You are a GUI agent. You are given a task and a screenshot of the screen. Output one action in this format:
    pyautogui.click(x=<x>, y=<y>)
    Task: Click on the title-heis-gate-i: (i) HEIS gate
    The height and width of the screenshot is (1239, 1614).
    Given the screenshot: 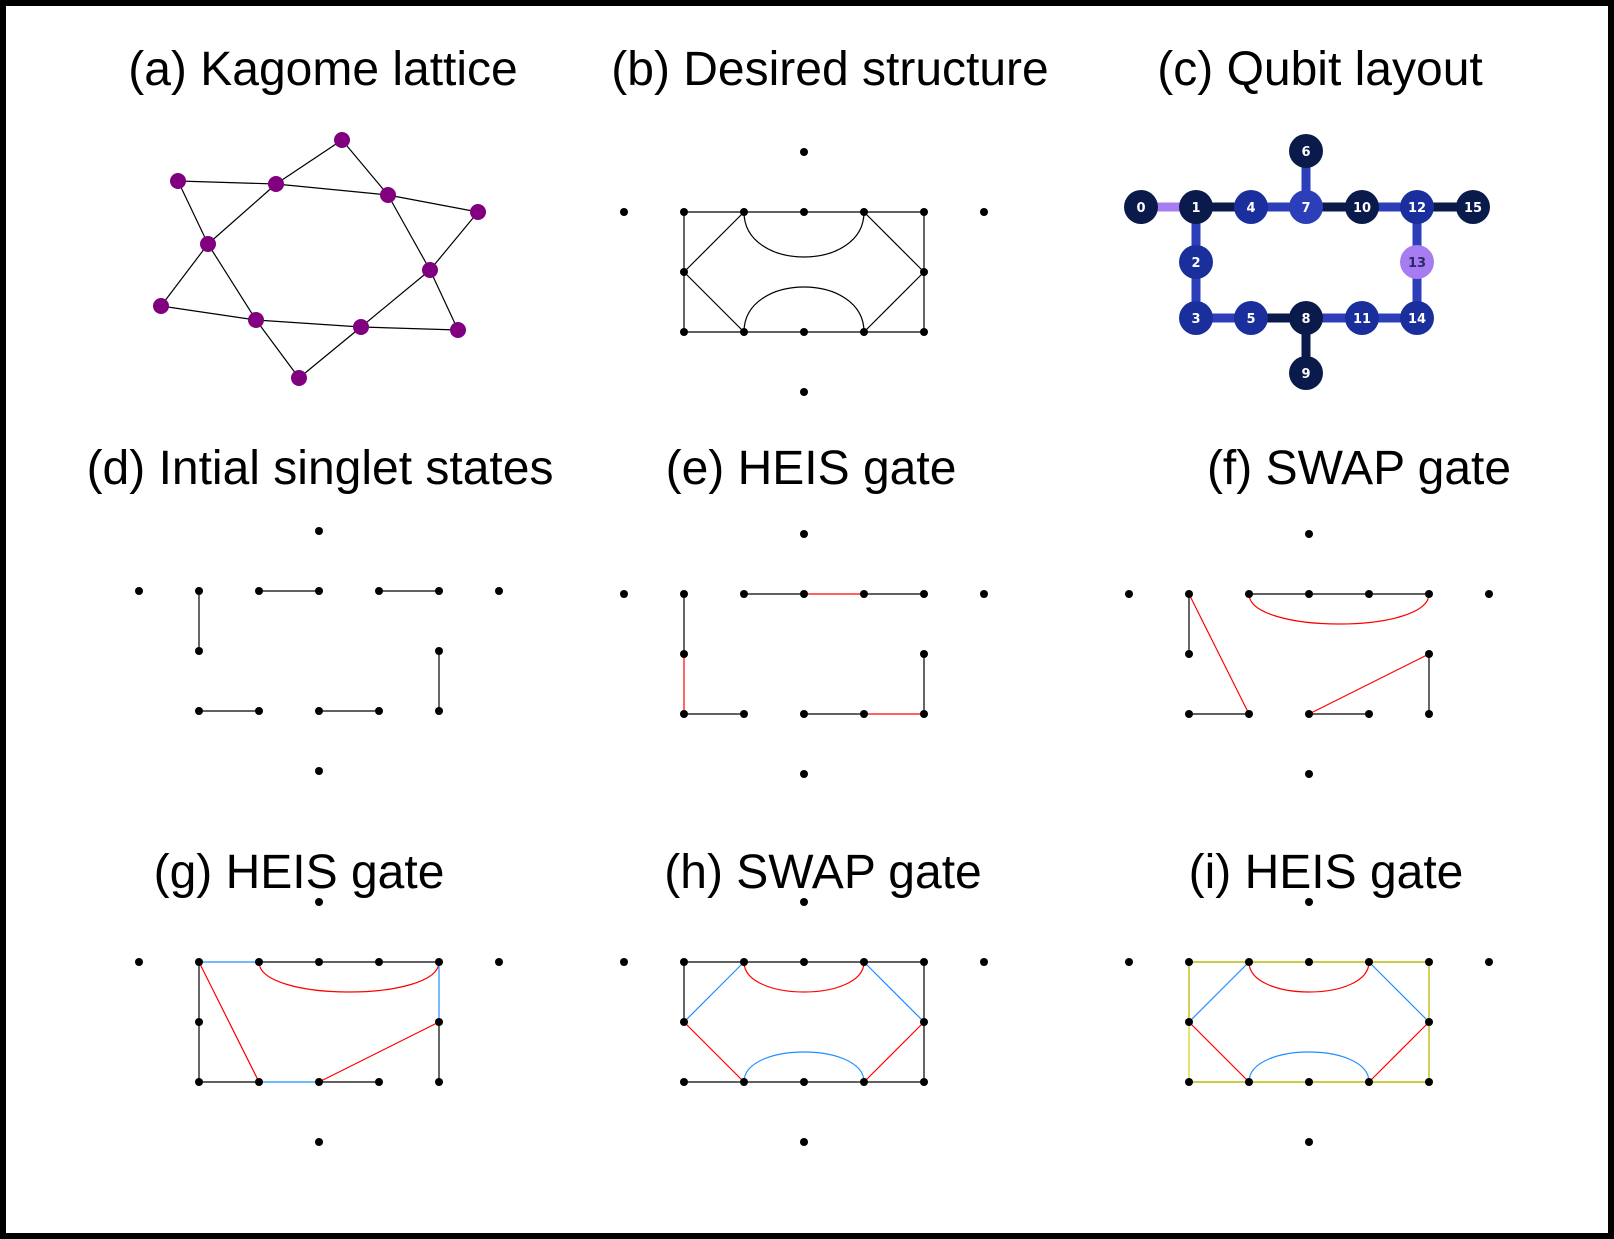 What is the action you would take?
    pyautogui.click(x=1326, y=872)
    